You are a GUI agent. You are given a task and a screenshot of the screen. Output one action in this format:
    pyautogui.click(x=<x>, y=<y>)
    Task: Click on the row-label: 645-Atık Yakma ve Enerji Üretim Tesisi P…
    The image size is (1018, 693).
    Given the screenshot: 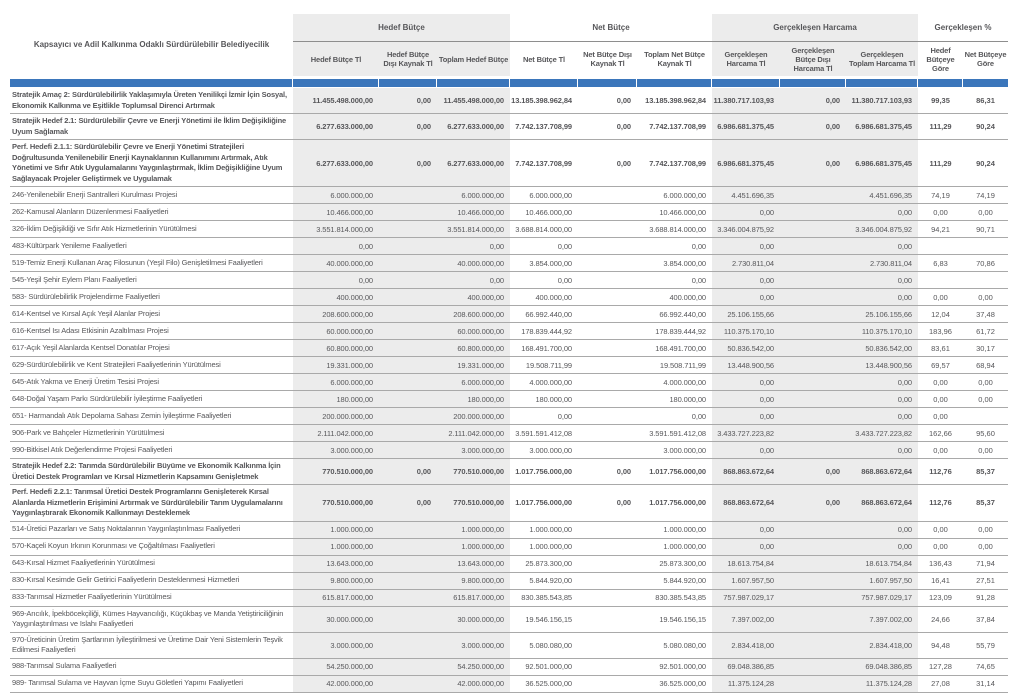 What is the action you would take?
    pyautogui.click(x=85, y=381)
    